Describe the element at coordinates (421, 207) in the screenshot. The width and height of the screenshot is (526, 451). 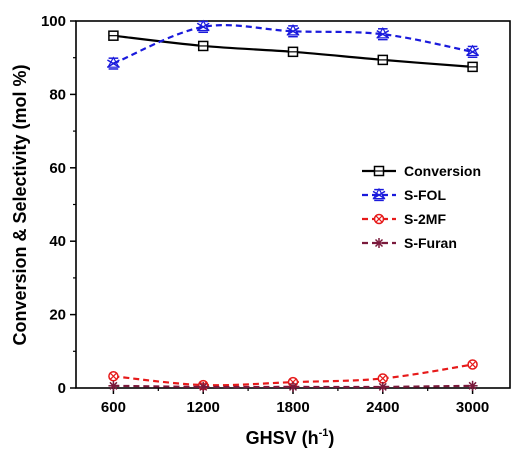
I see `legend: Conversion S-FOL S-2MF S-Furan` at that location.